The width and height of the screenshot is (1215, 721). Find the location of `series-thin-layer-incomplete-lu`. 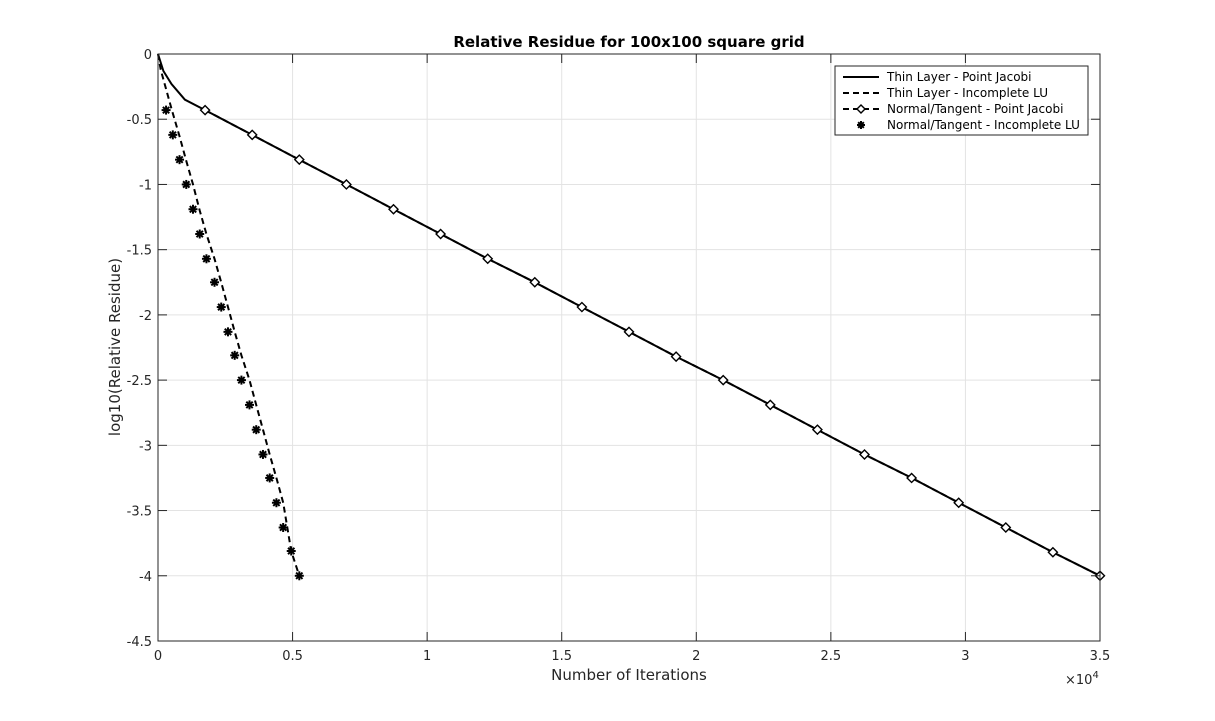

series-thin-layer-incomplete-lu is located at coordinates (229, 315).